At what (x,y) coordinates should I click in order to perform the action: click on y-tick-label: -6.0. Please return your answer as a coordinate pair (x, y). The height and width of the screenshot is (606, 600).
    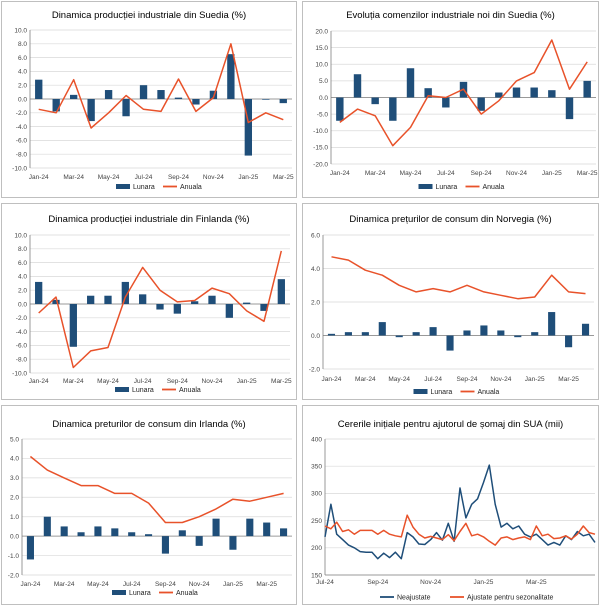
    Looking at the image, I should click on (22, 141).